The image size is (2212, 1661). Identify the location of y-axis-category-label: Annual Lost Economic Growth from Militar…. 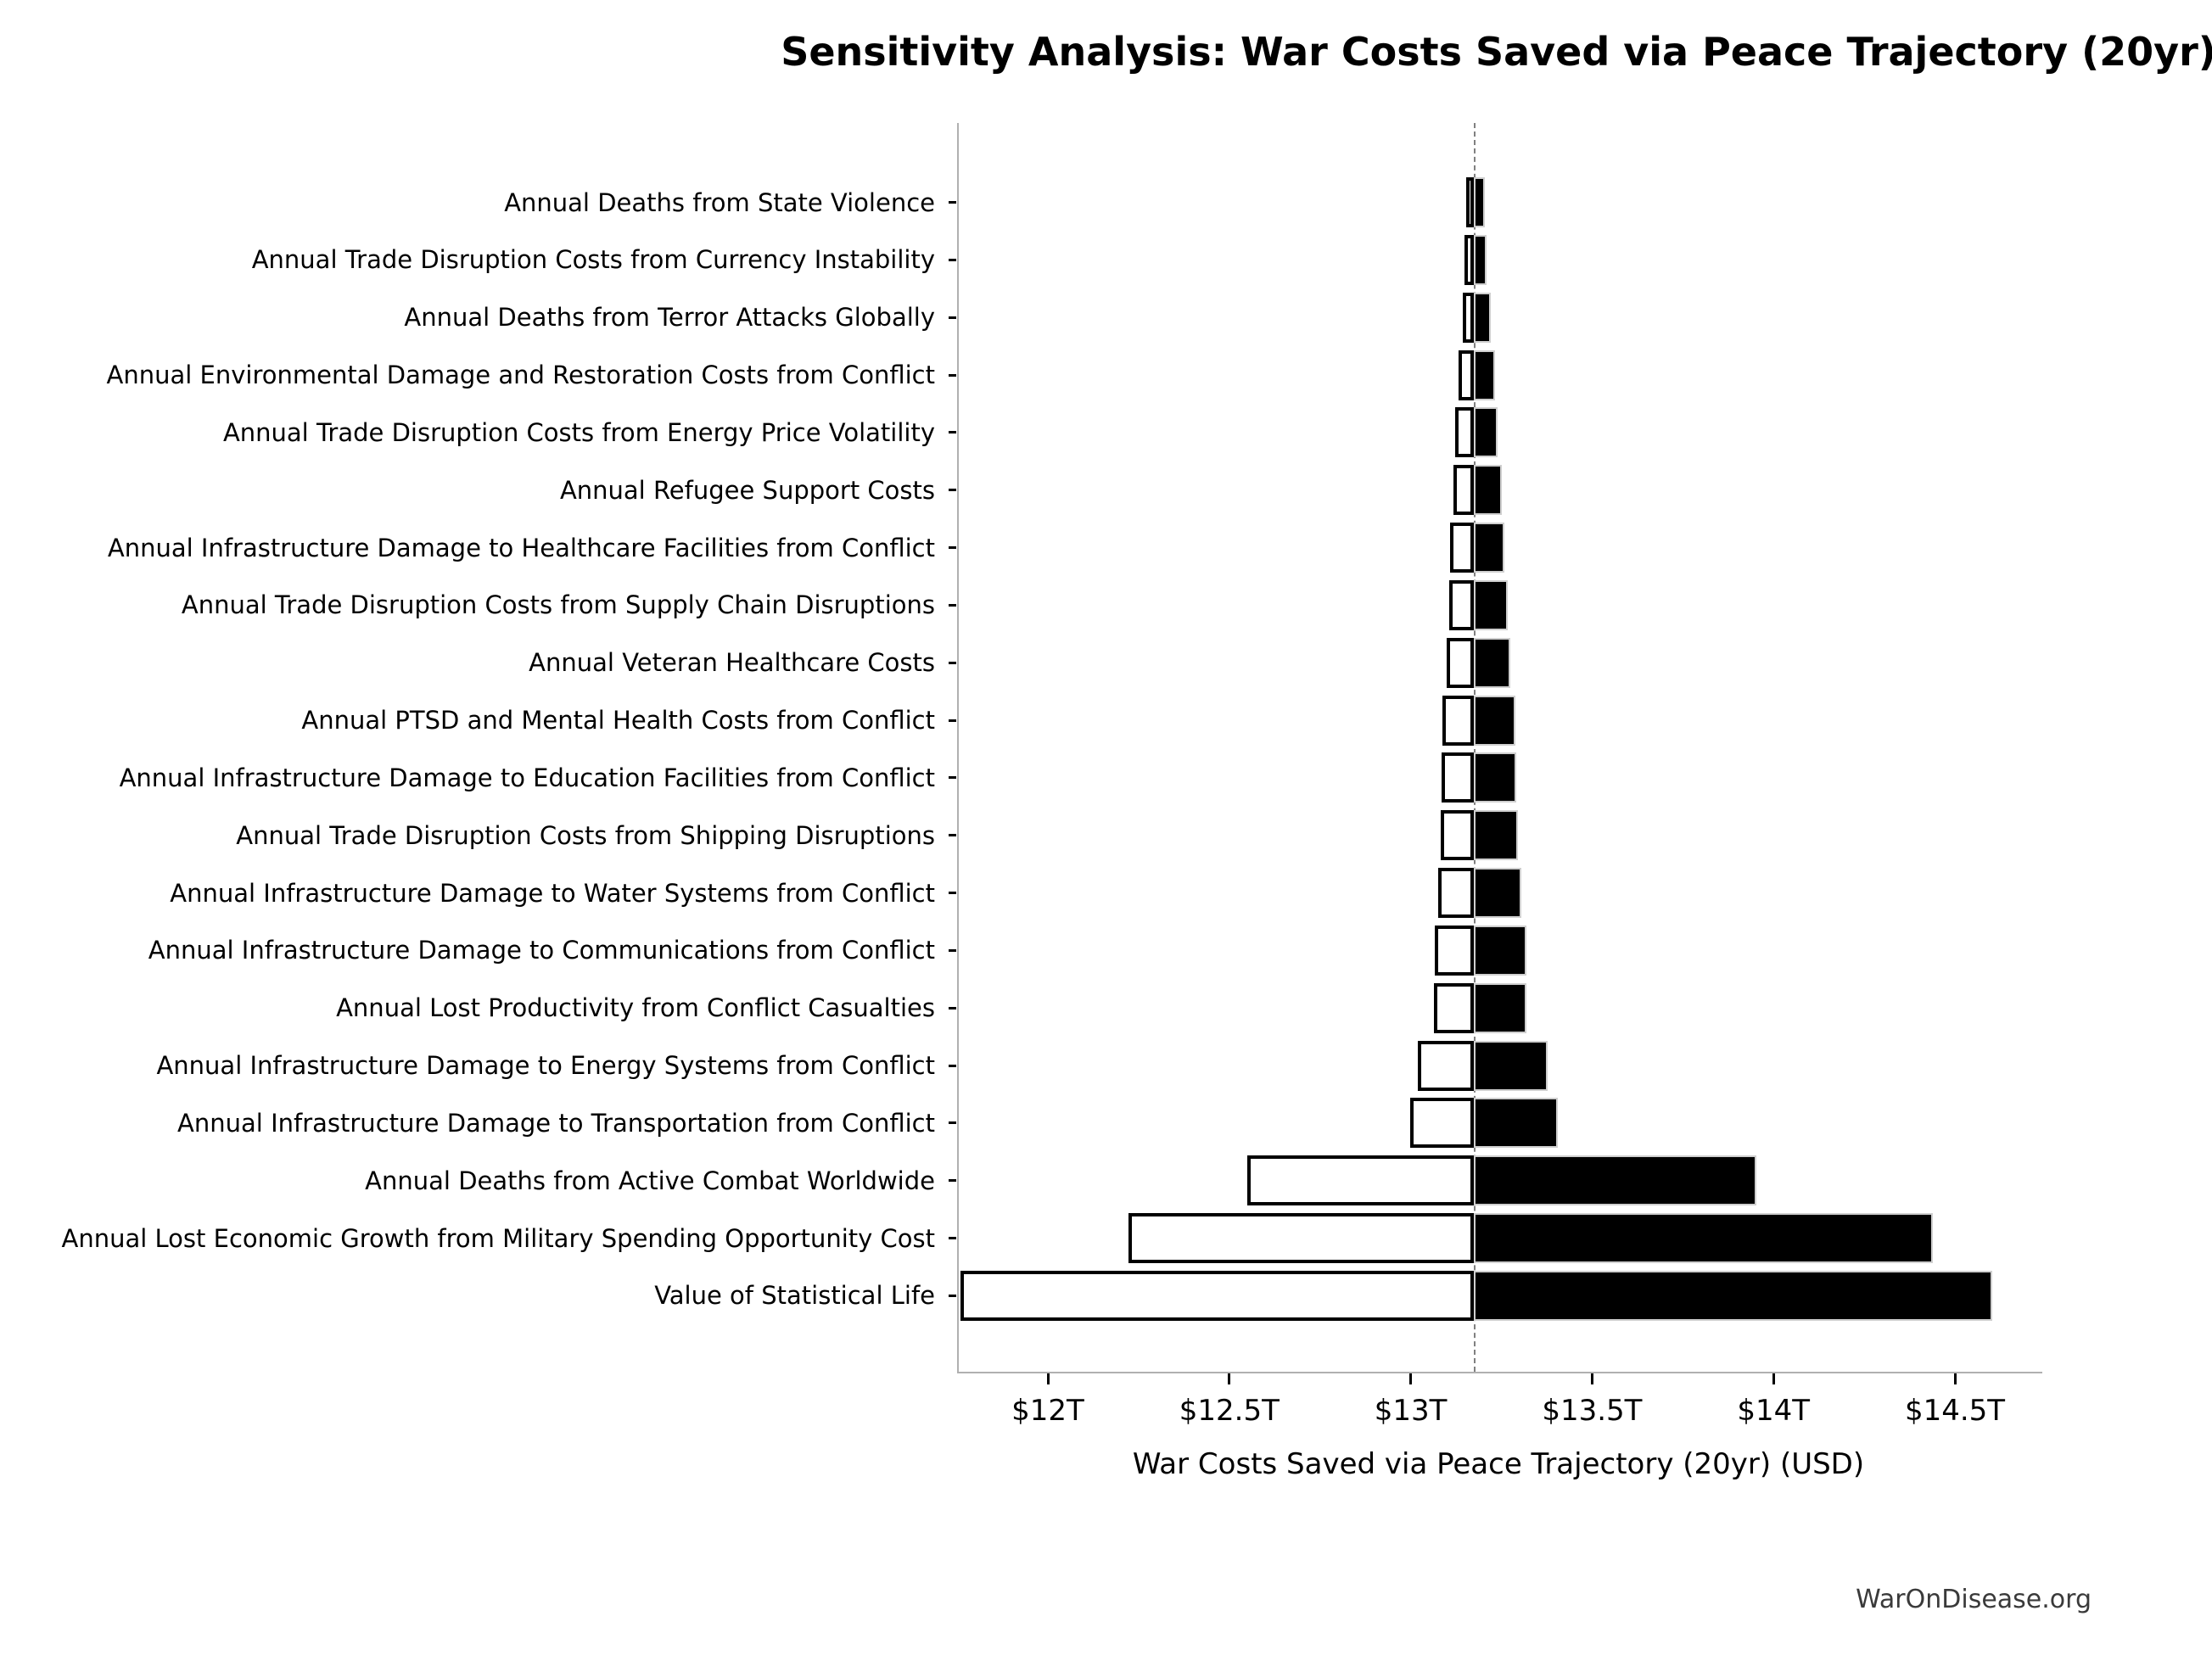
(498, 1238).